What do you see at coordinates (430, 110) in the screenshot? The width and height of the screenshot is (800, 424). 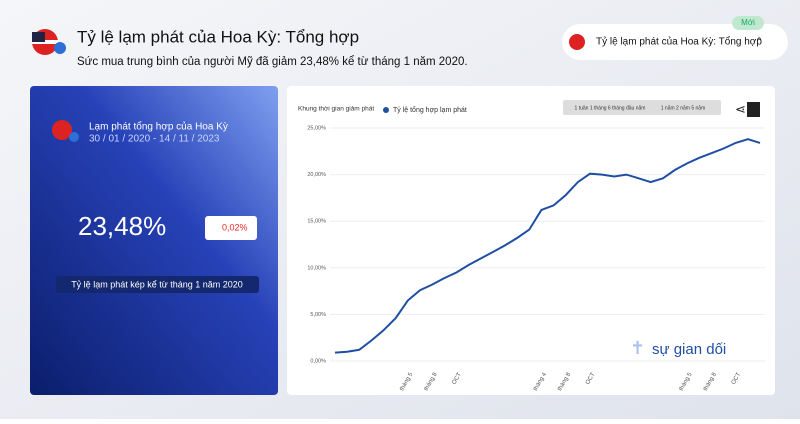 I see `legend-label: Tỷ lệ tổng hợp lạm phát` at bounding box center [430, 110].